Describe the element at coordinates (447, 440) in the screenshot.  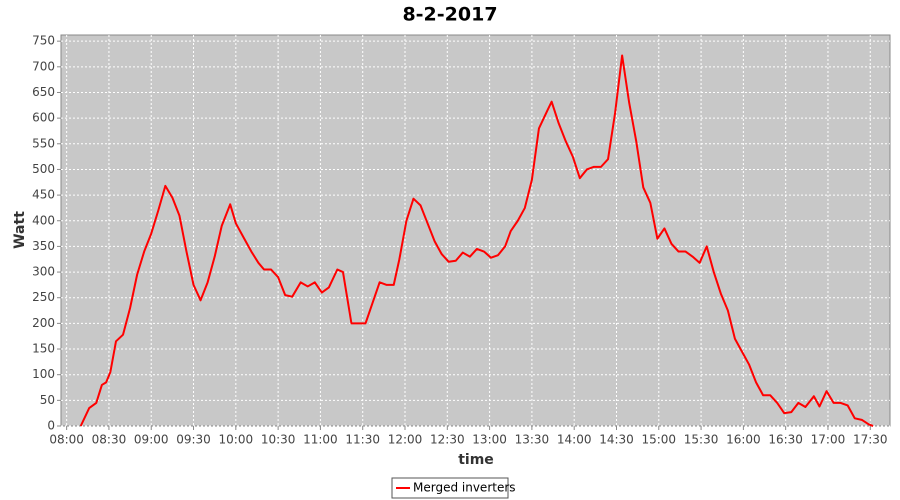
I see `x-tick-label: 12:30` at that location.